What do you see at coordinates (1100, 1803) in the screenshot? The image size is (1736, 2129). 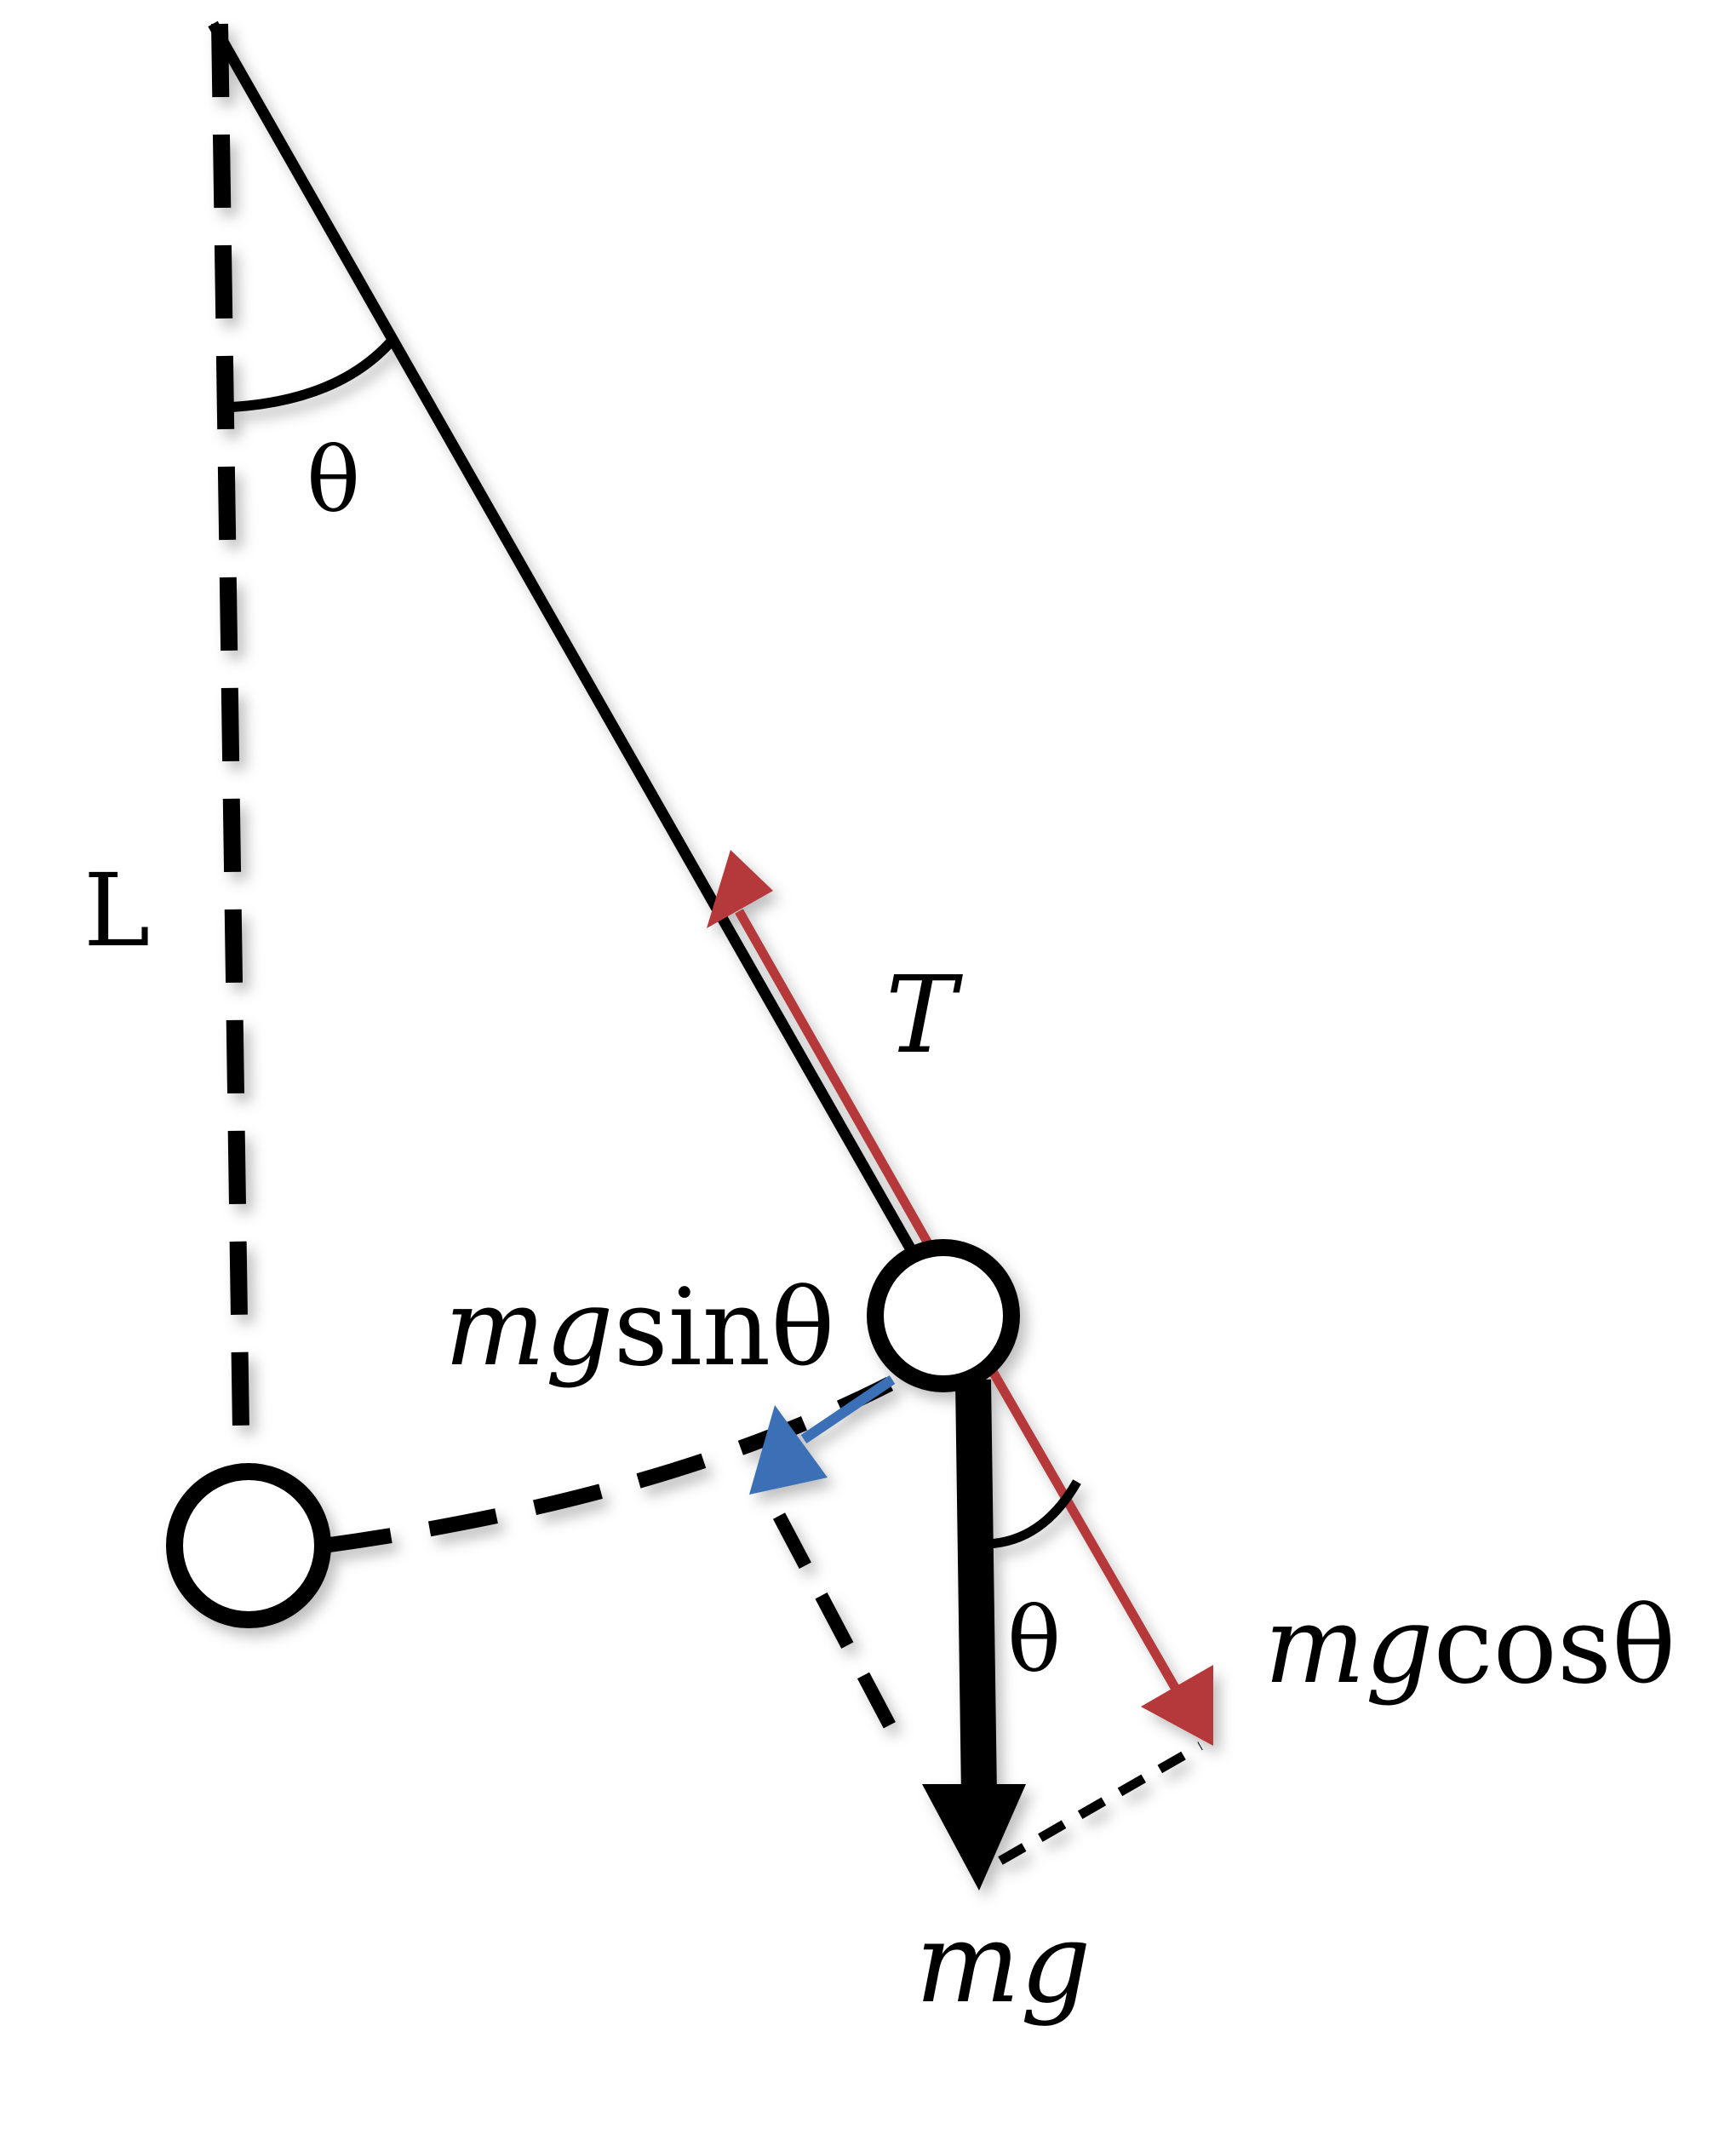 I see `construction-line-right` at bounding box center [1100, 1803].